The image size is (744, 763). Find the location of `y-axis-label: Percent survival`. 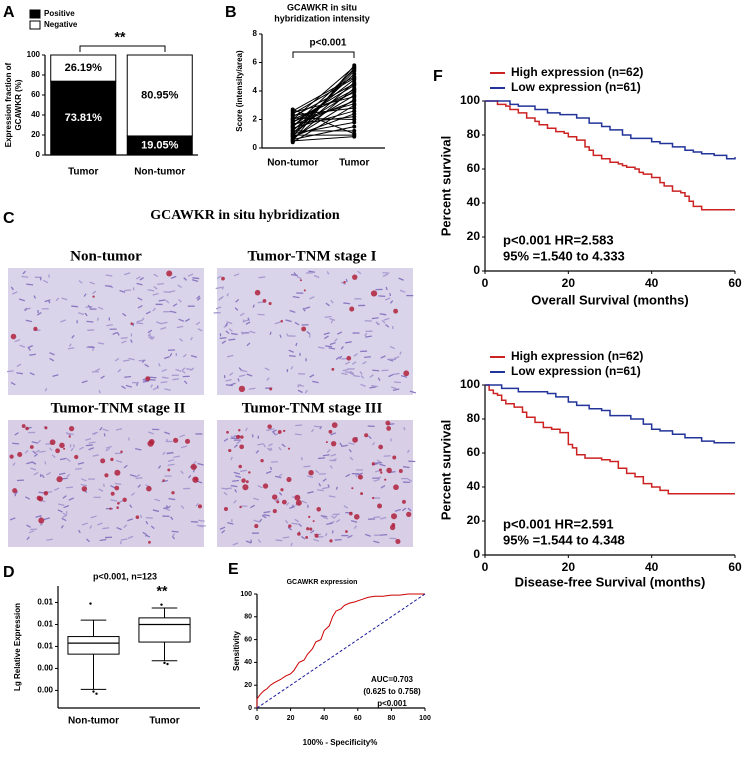

y-axis-label: Percent survival is located at coordinates (445, 470).